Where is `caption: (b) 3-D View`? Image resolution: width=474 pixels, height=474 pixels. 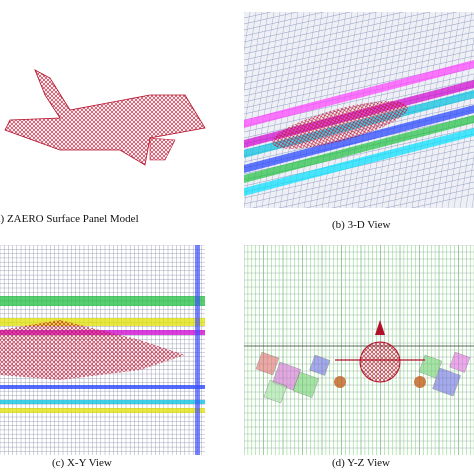 caption: (b) 3-D View is located at coordinates (361, 225).